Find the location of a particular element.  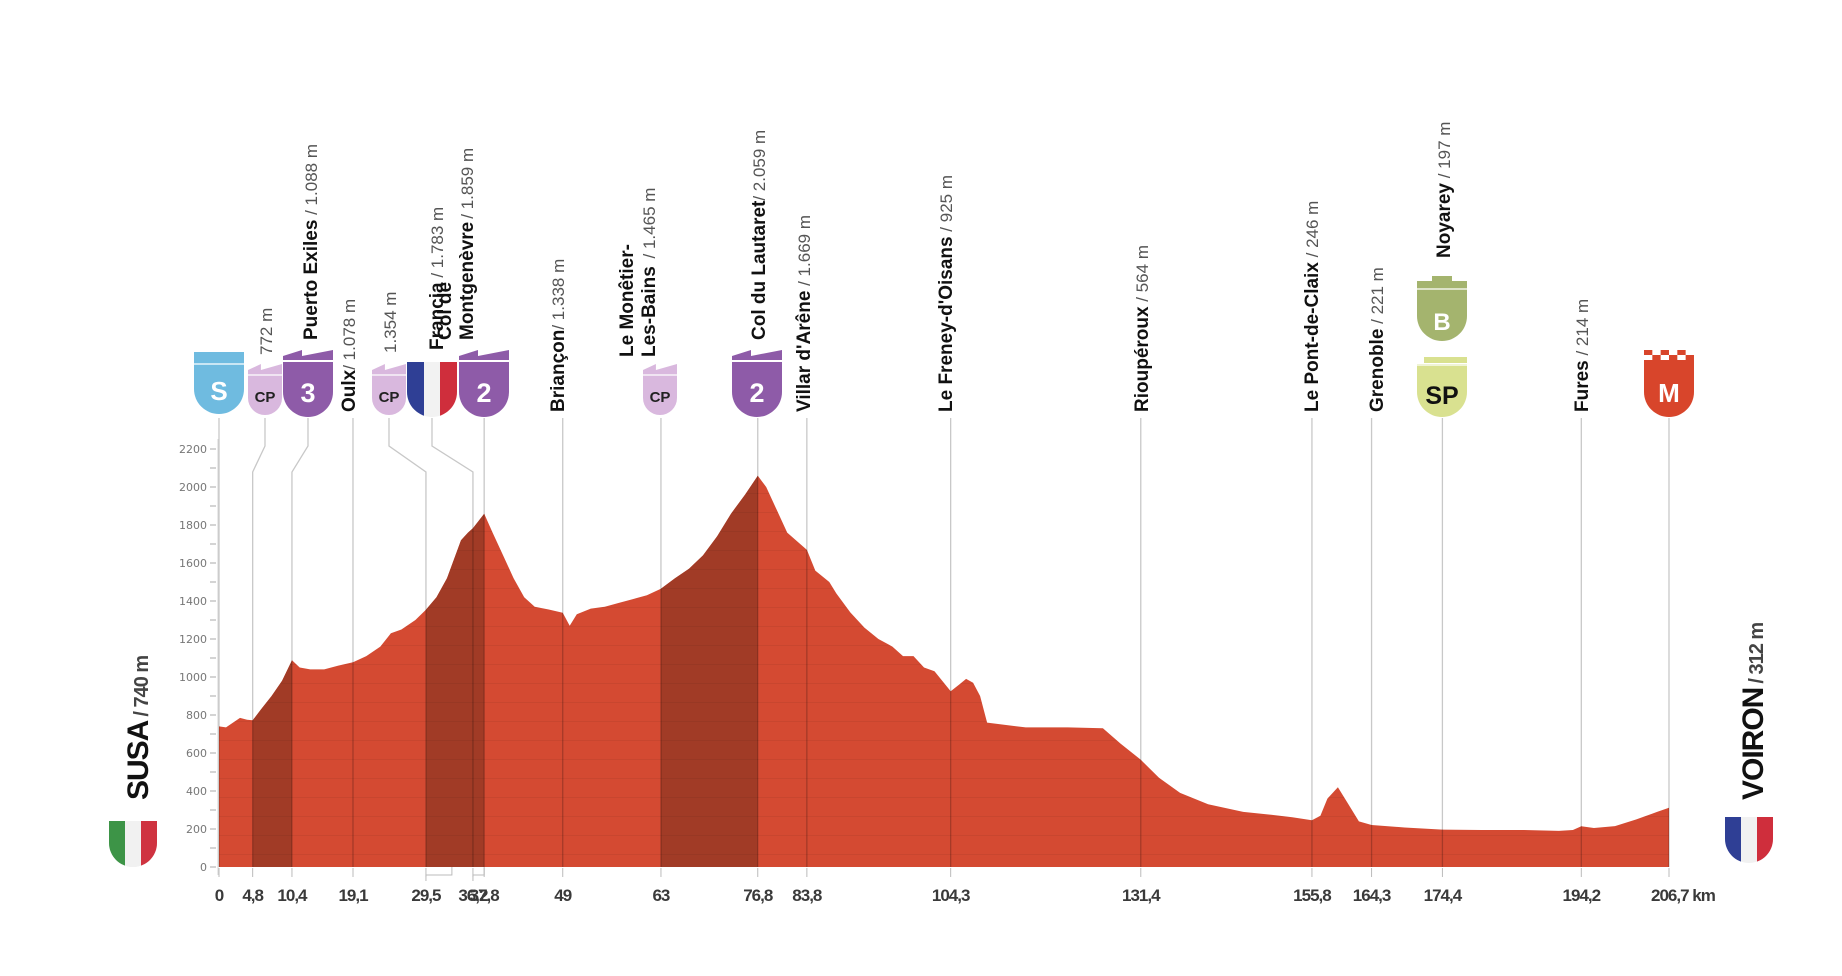

sprint-badge-icon: SP is located at coordinates (1442, 387).